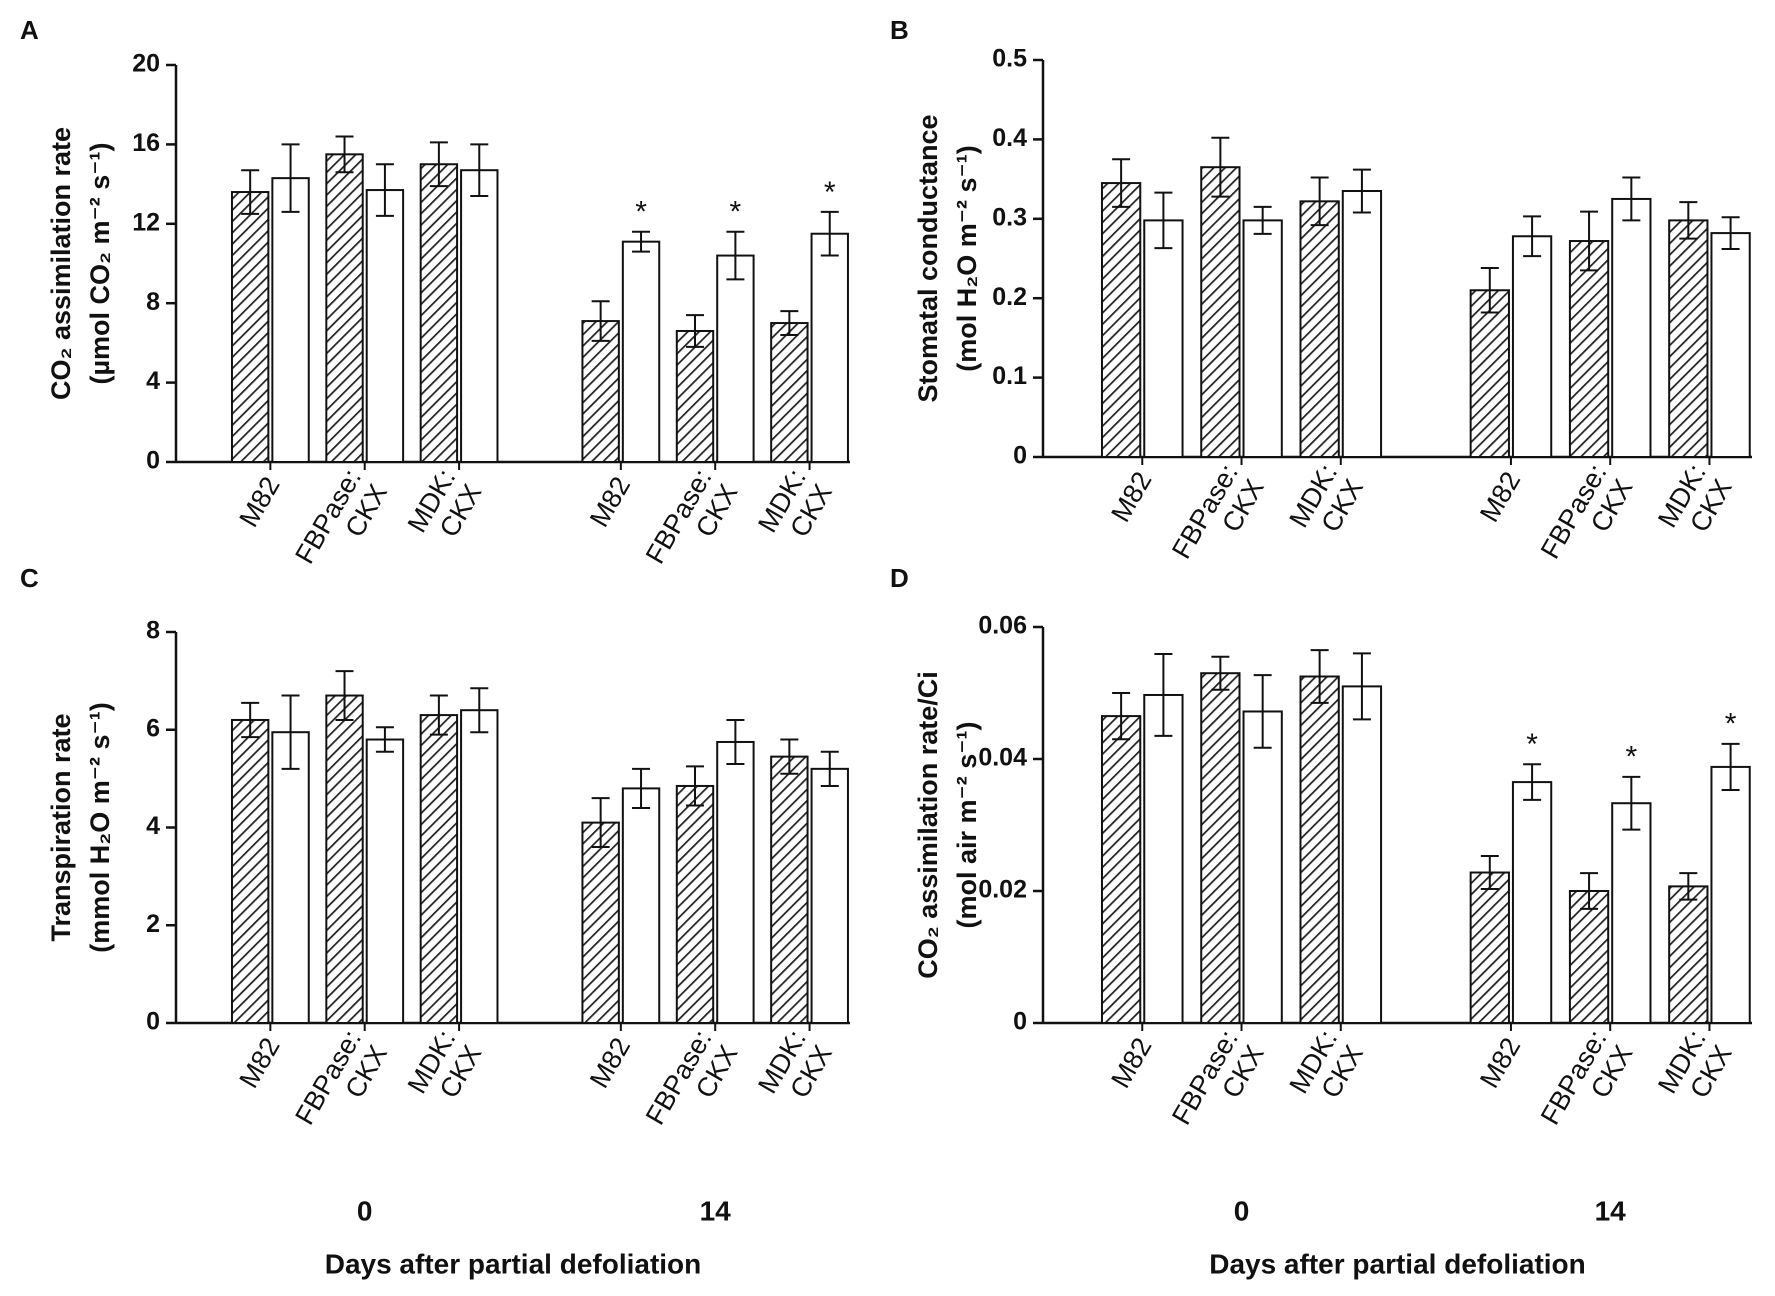  Describe the element at coordinates (1009, 138) in the screenshot. I see `y-tick-label: 0.4` at that location.